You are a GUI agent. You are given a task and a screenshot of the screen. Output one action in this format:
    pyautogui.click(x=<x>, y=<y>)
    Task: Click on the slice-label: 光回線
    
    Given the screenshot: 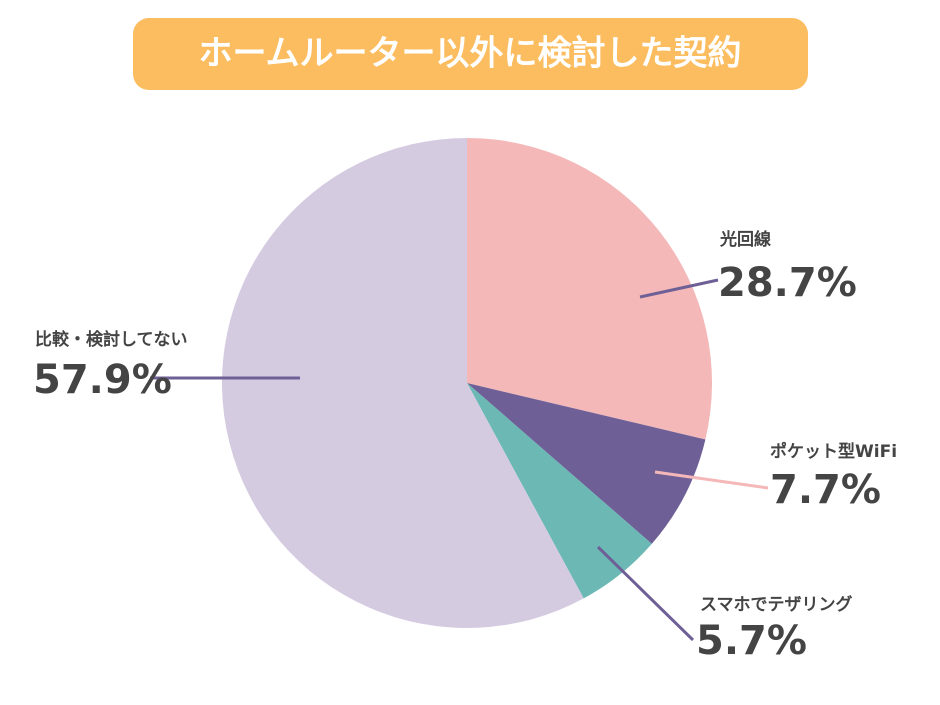 What is the action you would take?
    pyautogui.click(x=745, y=239)
    